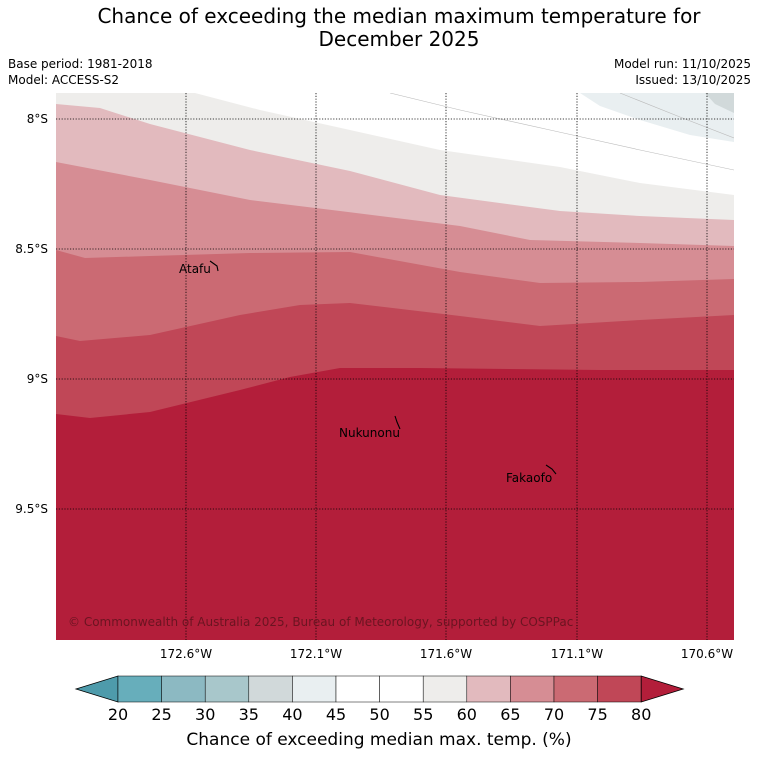 The image size is (758, 781). I want to click on colorbar-tick-label: 35, so click(249, 714).